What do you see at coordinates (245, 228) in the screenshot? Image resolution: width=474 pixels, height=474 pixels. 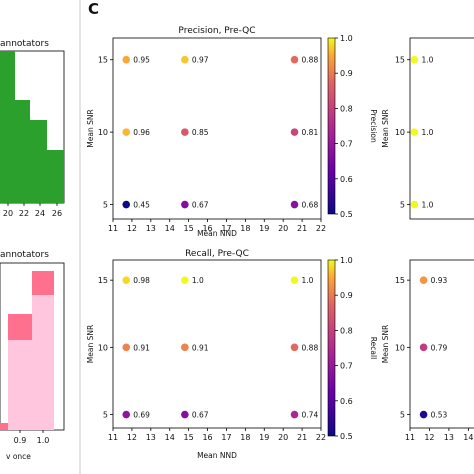 I see `x-tick-label: 18` at bounding box center [245, 228].